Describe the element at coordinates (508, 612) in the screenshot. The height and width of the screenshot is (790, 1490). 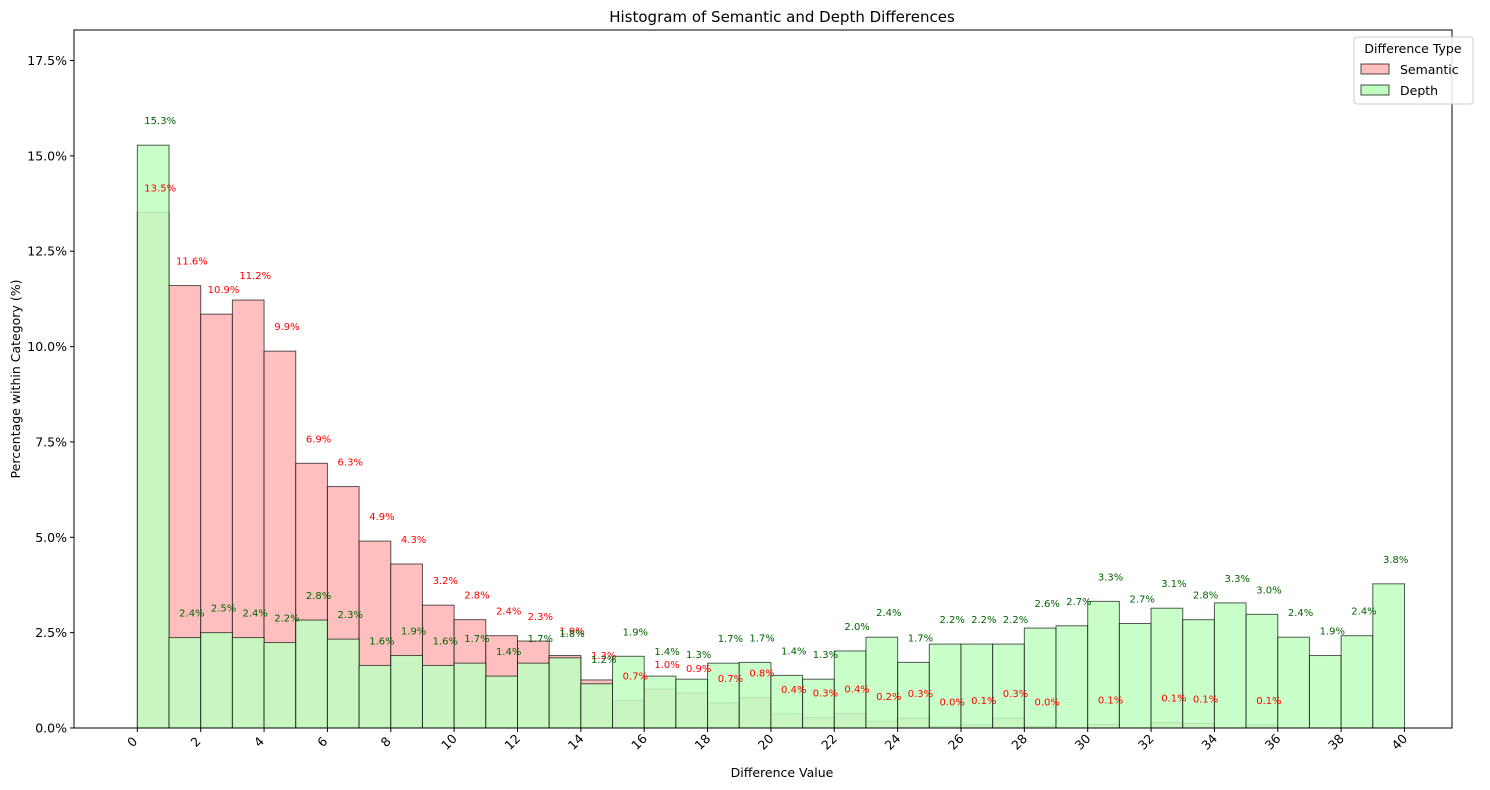
I see `semantic-bar-label: 2.4%` at that location.